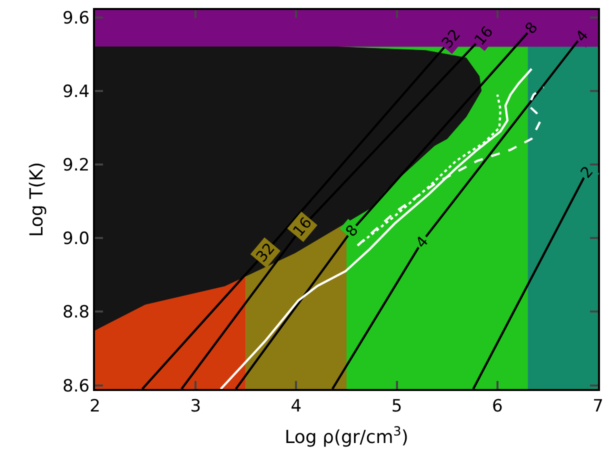 This screenshot has height=459, width=611. Describe the element at coordinates (76, 386) in the screenshot. I see `y-tick-label: 8.6` at that location.